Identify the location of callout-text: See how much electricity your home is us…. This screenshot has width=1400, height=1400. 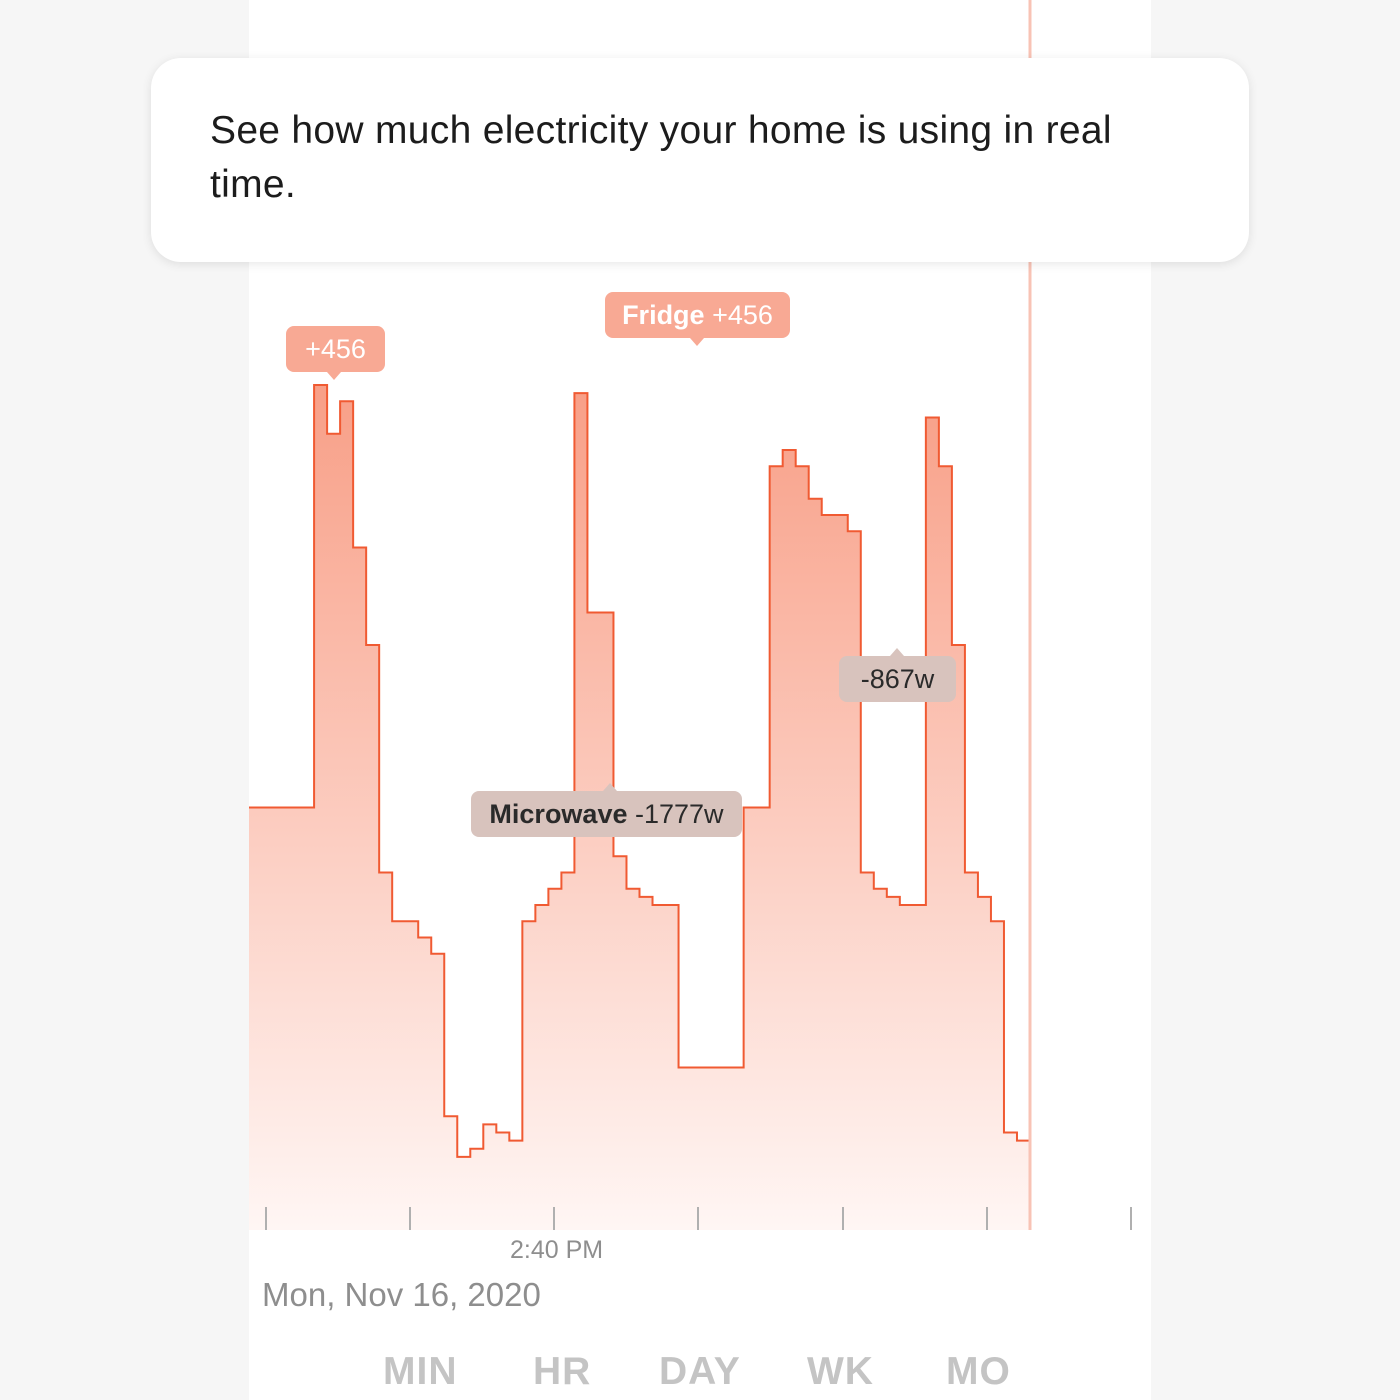
(661, 157).